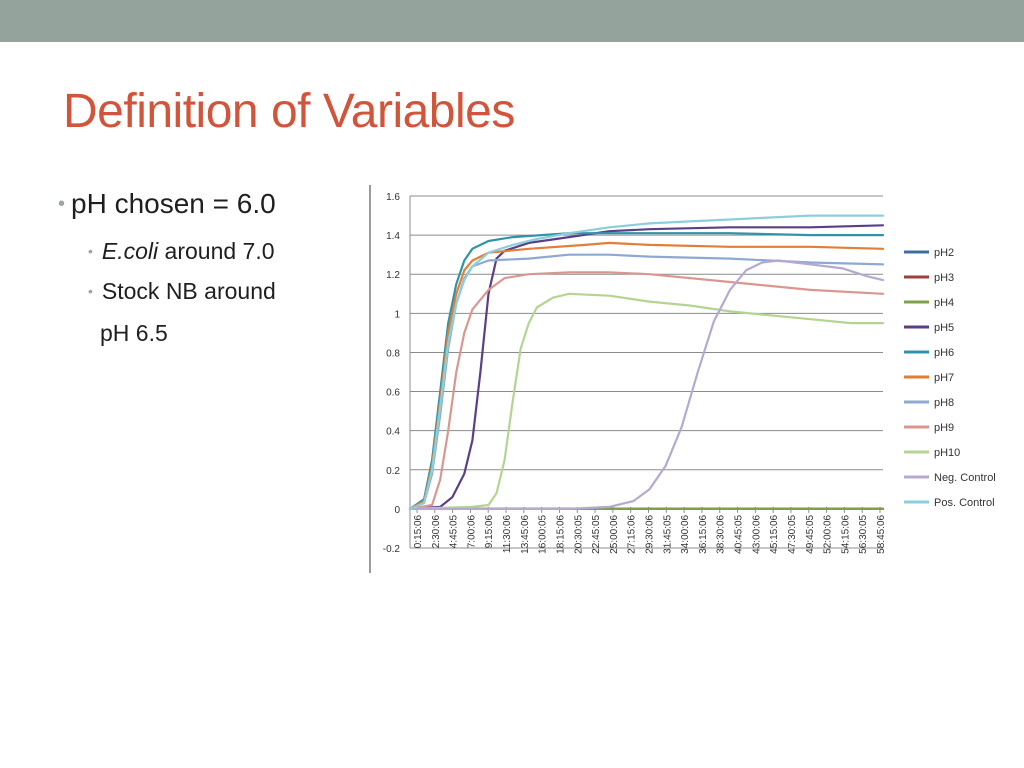 This screenshot has height=768, width=1024. What do you see at coordinates (188, 291) in the screenshot?
I see `bullet-stock-nb-text: Stock NB around` at bounding box center [188, 291].